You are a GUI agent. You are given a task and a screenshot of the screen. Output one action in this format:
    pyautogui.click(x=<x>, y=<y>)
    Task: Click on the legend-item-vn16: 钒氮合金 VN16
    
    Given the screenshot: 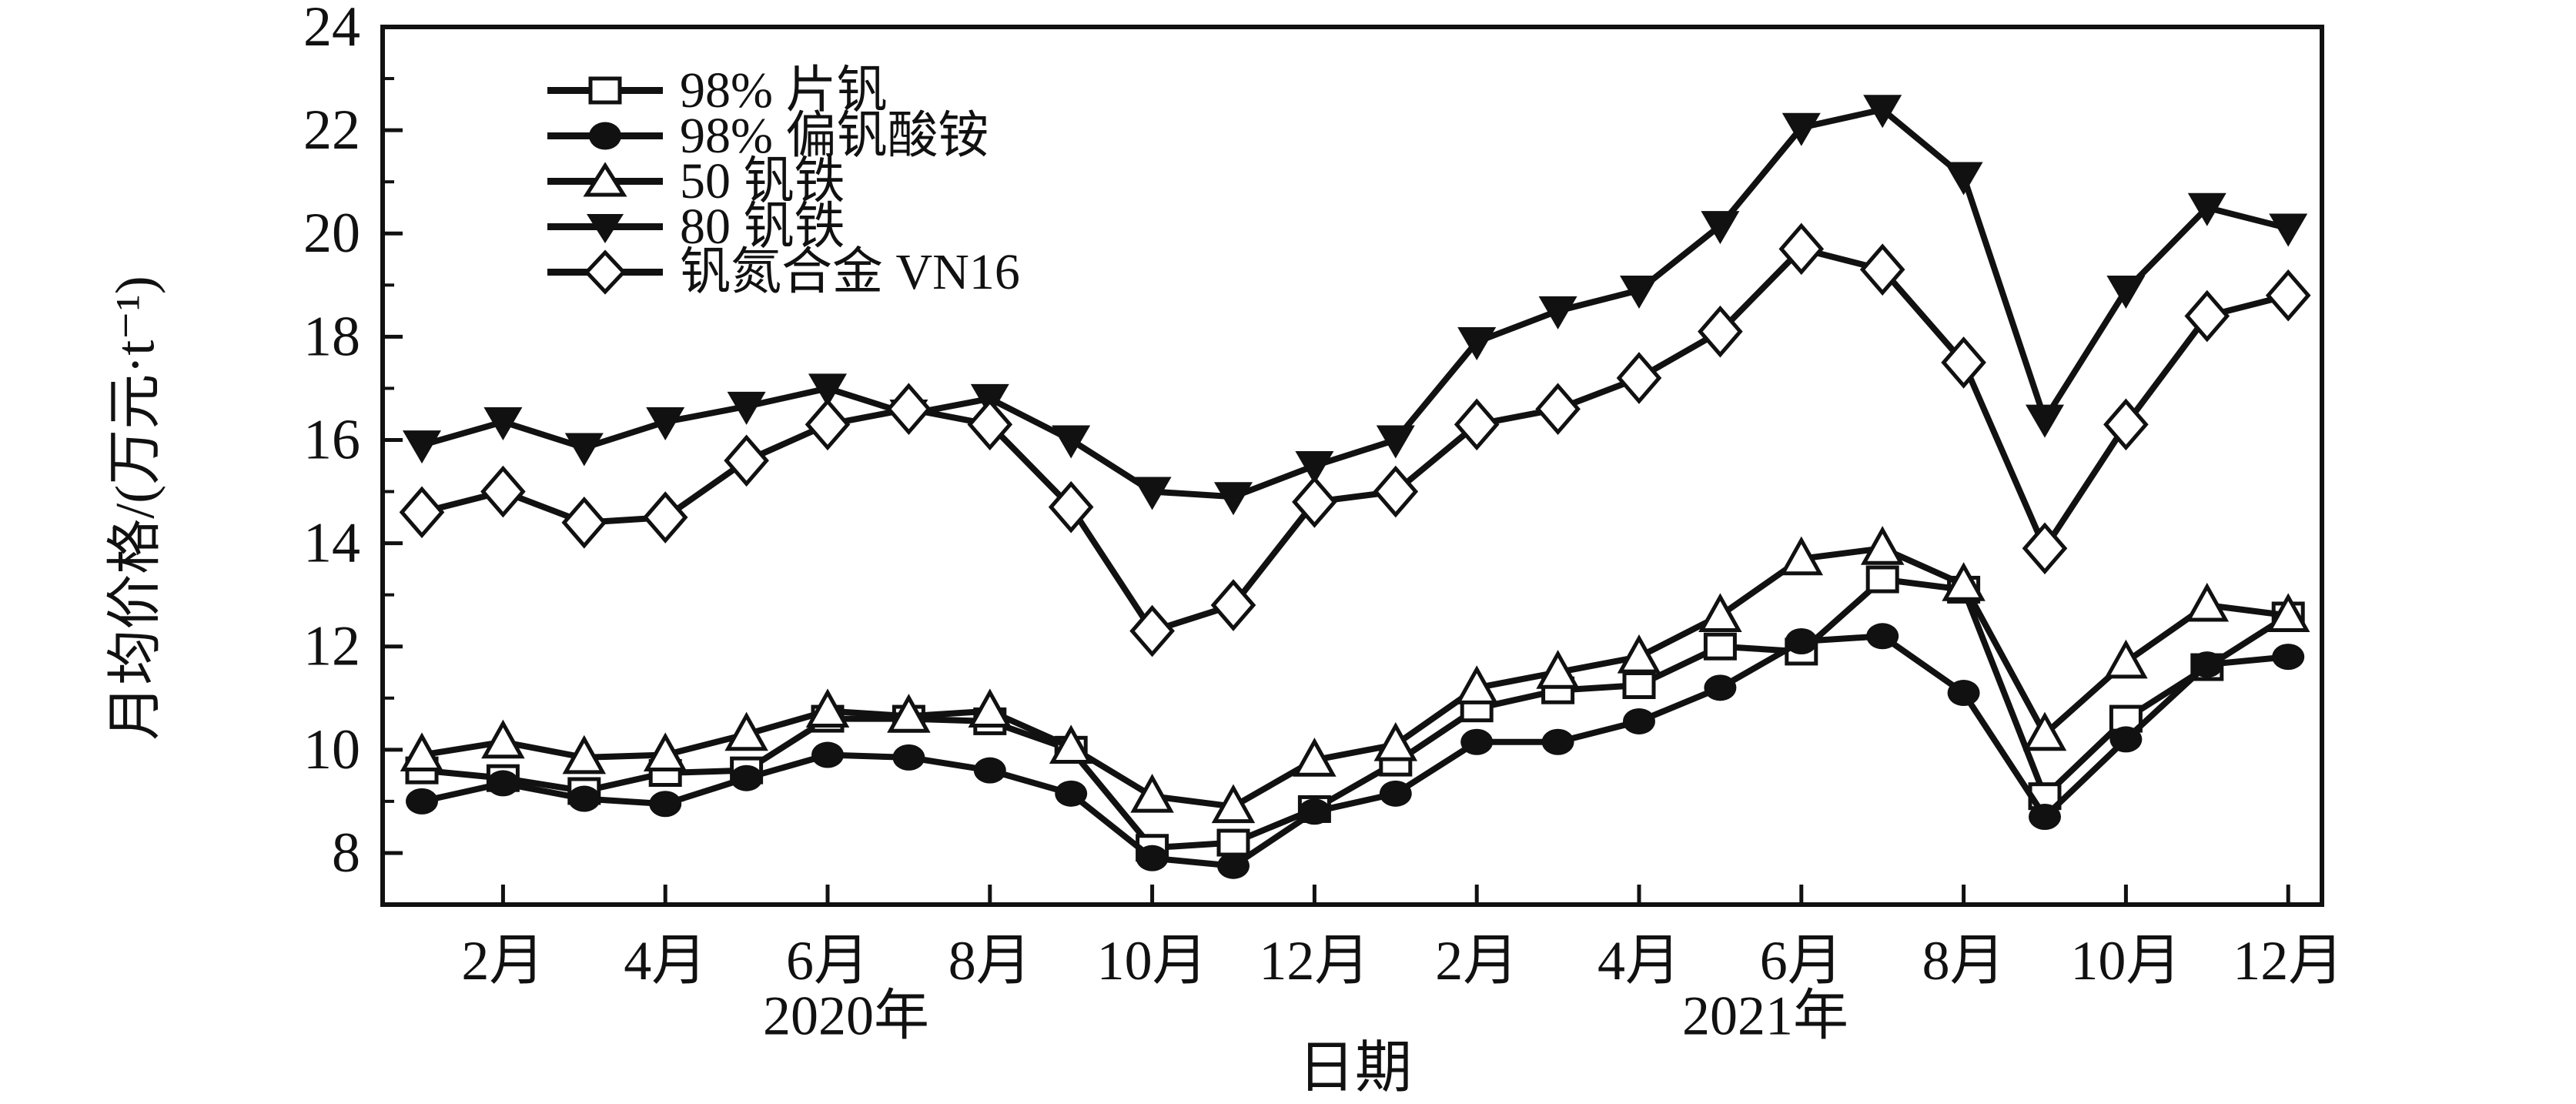 What is the action you would take?
    pyautogui.click(x=784, y=273)
    